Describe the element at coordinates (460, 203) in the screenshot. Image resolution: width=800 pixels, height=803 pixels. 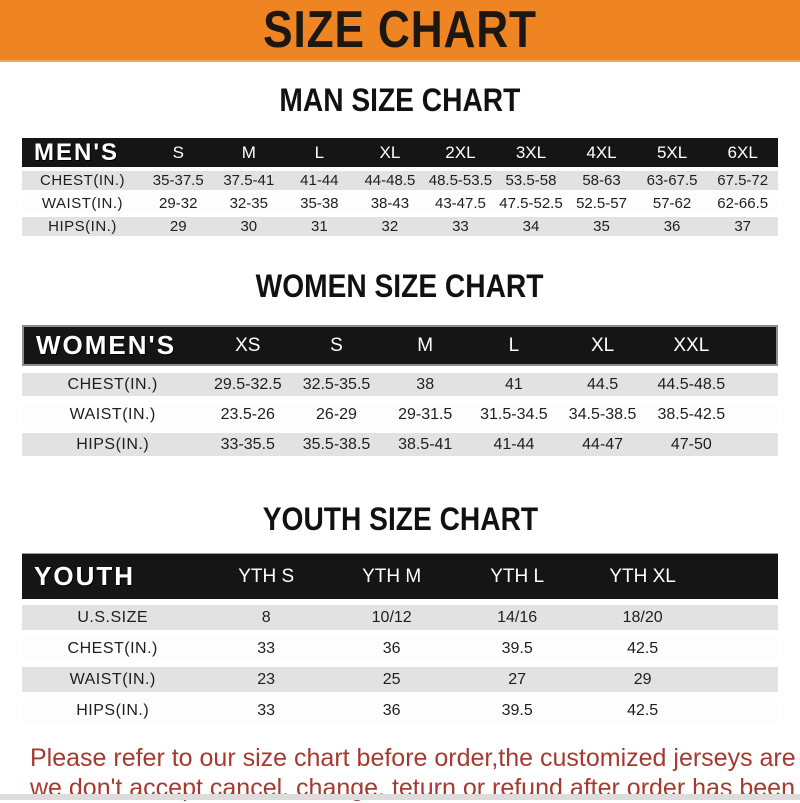
I see `size-value-cell: 43-47.5` at that location.